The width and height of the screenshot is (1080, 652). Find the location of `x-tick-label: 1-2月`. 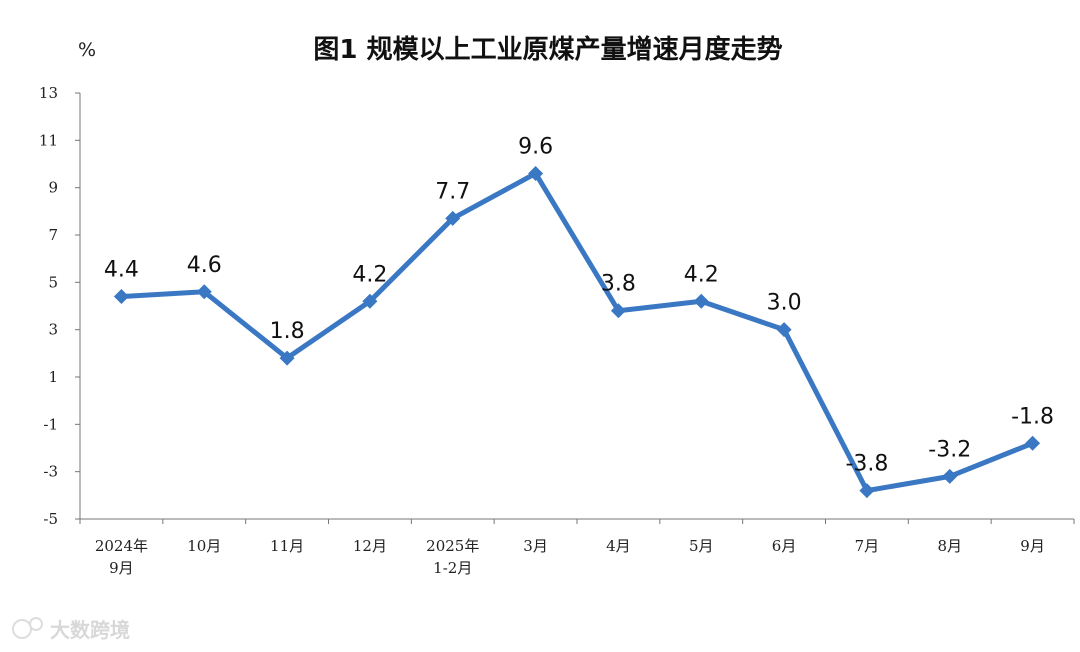

x-tick-label: 1-2月 is located at coordinates (452, 568).